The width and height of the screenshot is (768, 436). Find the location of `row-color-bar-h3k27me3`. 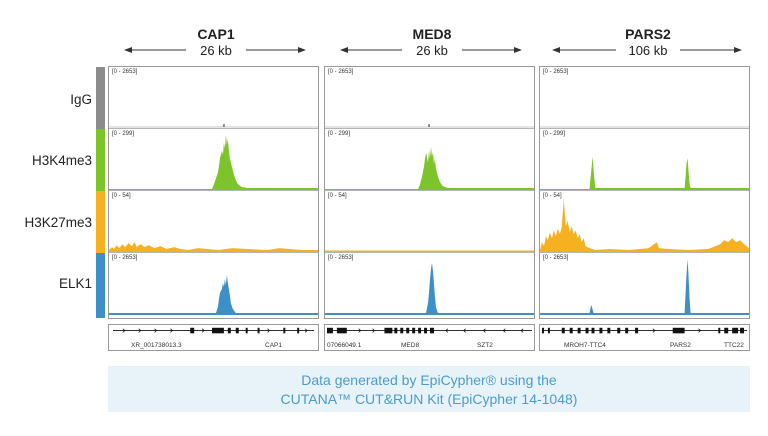

row-color-bar-h3k27me3 is located at coordinates (100, 222).